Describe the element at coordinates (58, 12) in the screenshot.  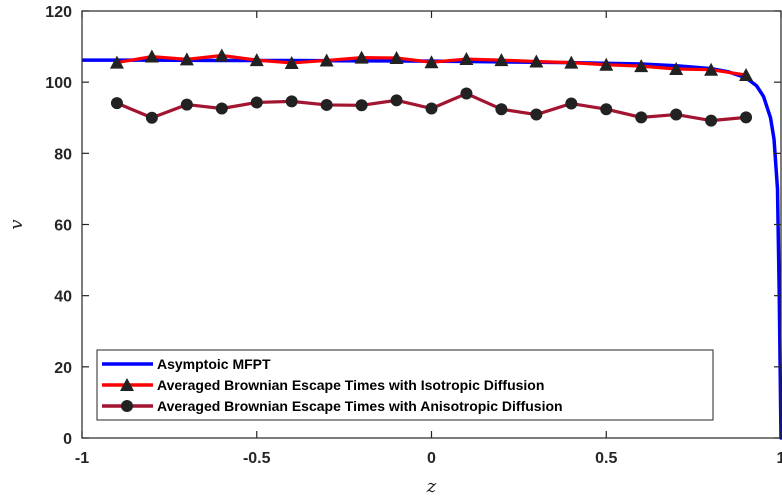
I see `y-tick-label: 120` at that location.